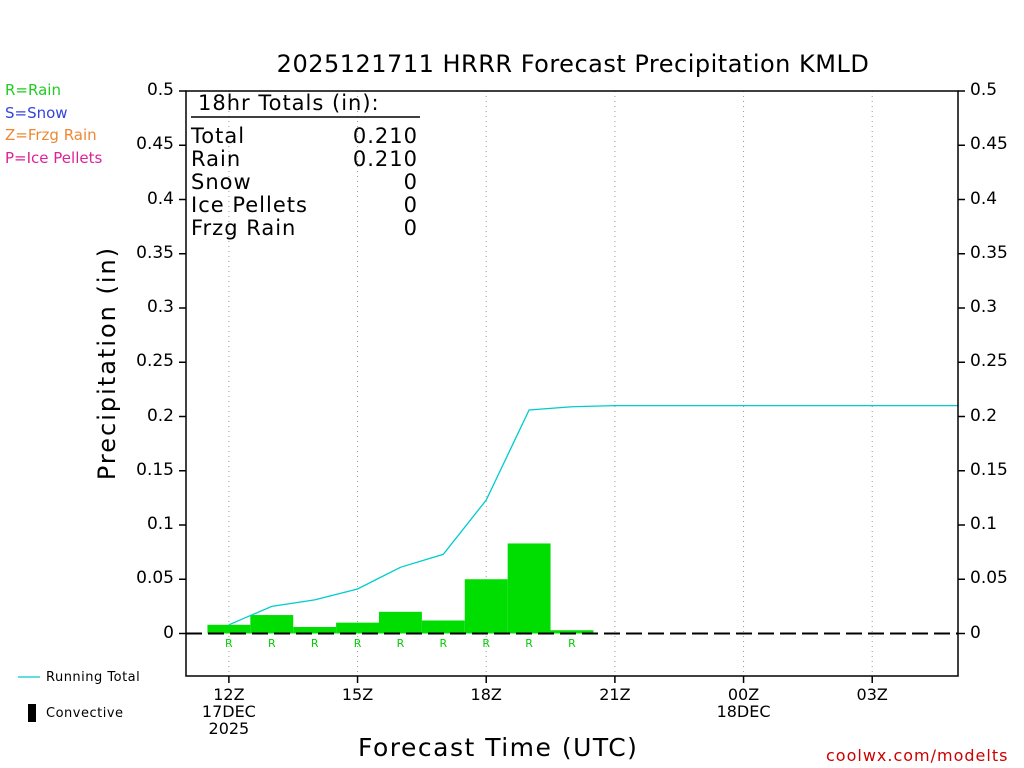 This screenshot has height=768, width=1024. I want to click on x-axis-label: Forecast Time (UTC), so click(498, 747).